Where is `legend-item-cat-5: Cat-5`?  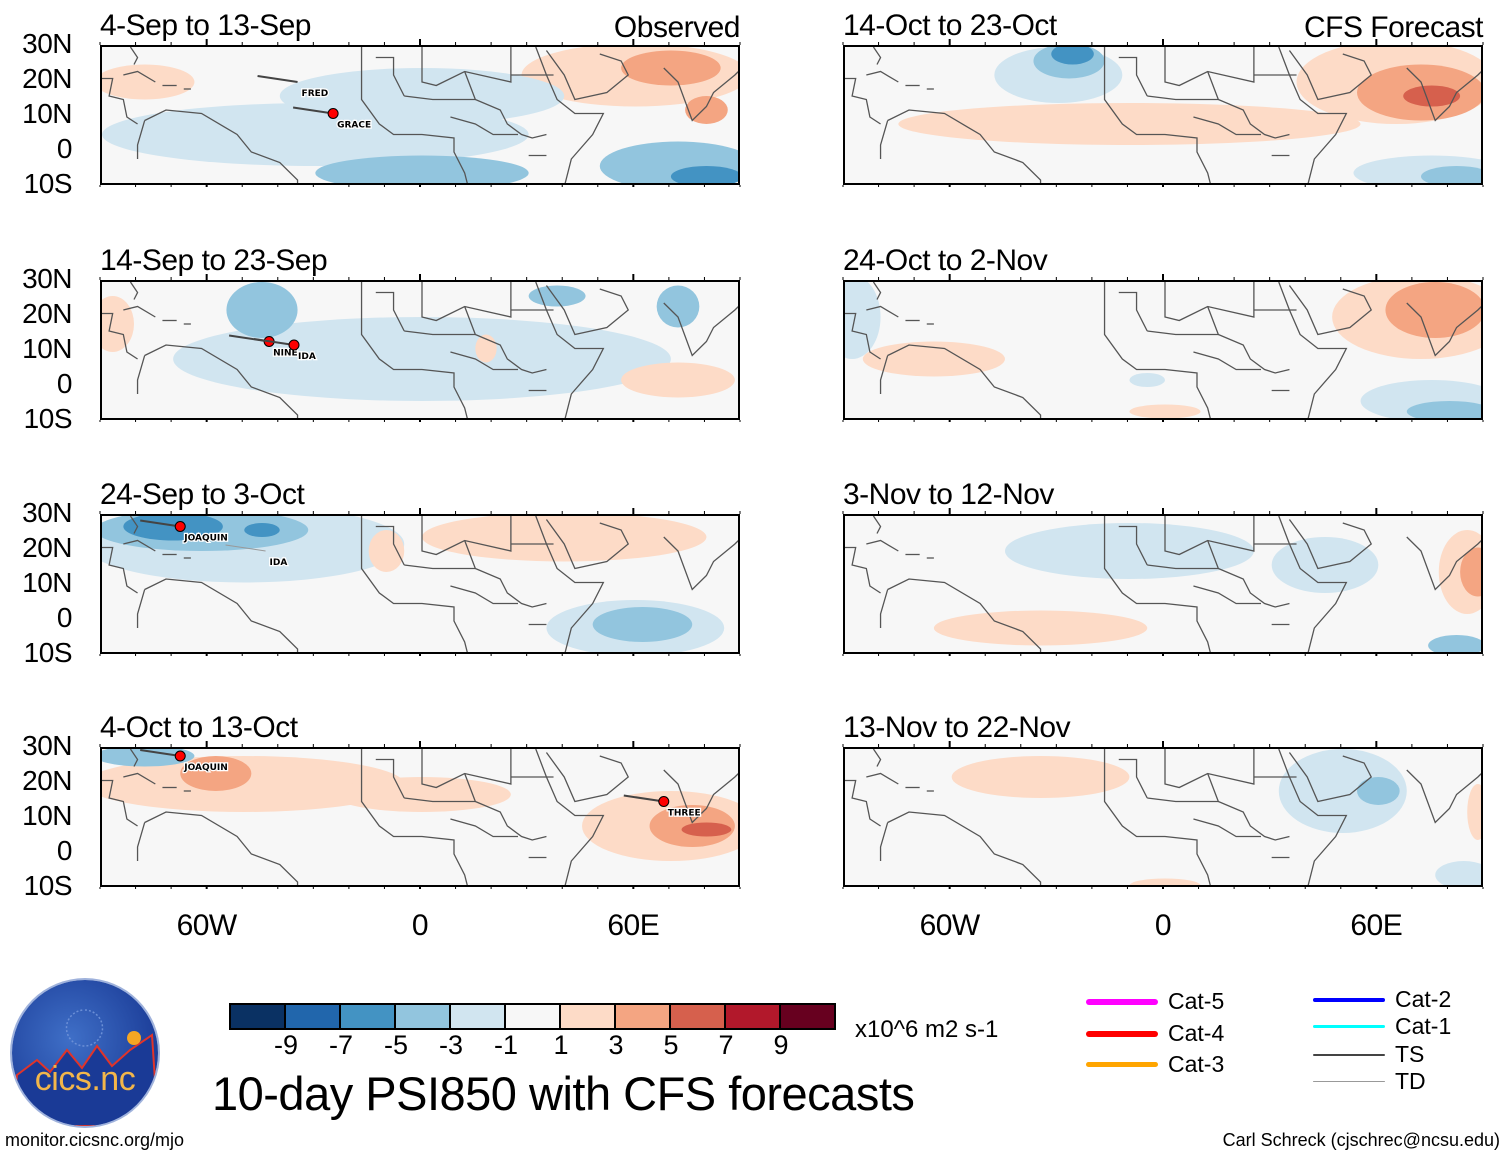
legend-item-cat-5: Cat-5 is located at coordinates (1155, 1001).